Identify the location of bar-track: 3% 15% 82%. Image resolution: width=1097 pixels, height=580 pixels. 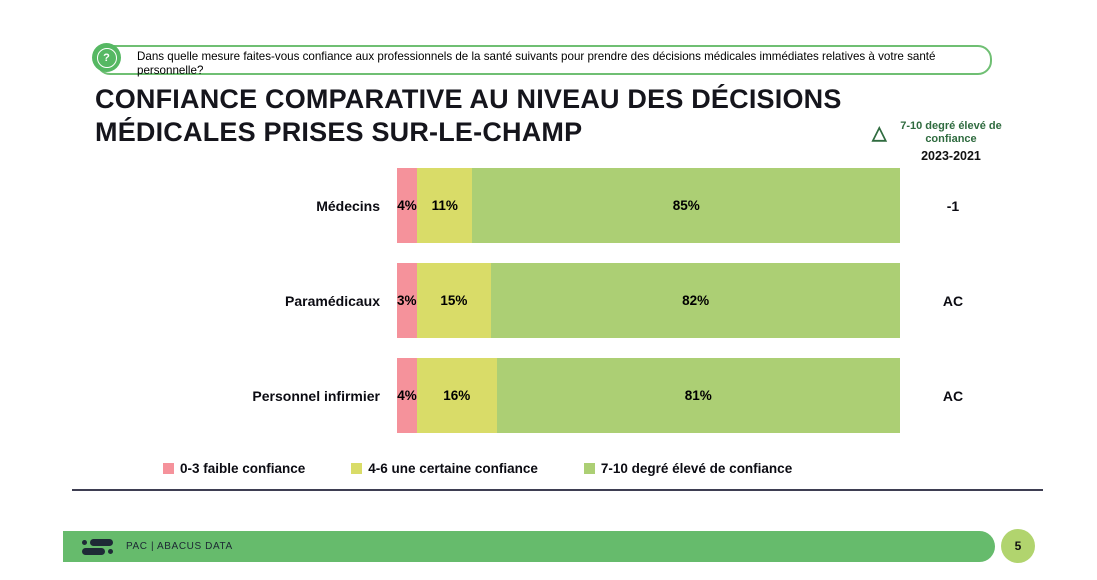
(648, 300).